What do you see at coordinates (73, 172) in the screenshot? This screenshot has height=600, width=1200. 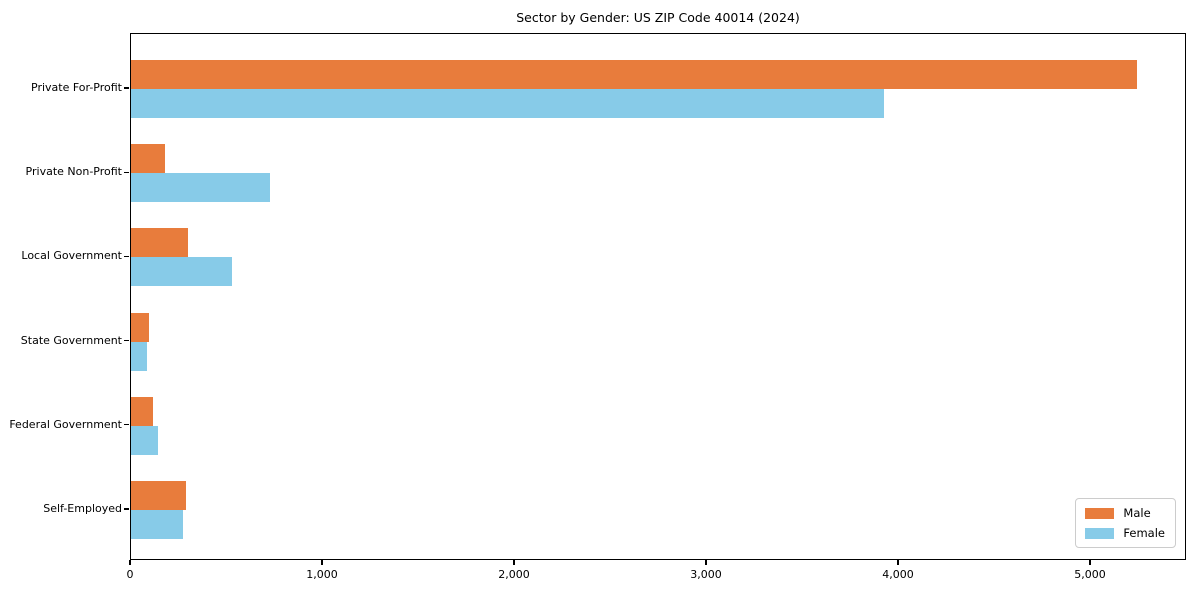 I see `y-label-1: Private Non-Profit` at bounding box center [73, 172].